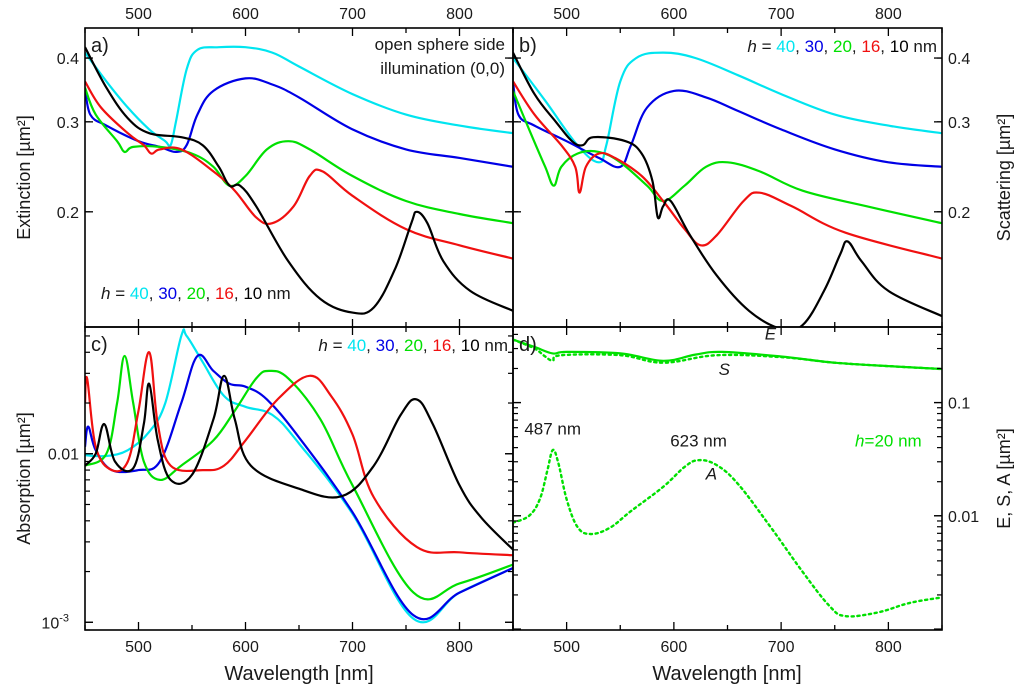 This screenshot has width=1024, height=691. Describe the element at coordinates (528, 46) in the screenshot. I see `panel-label-b: b)` at that location.